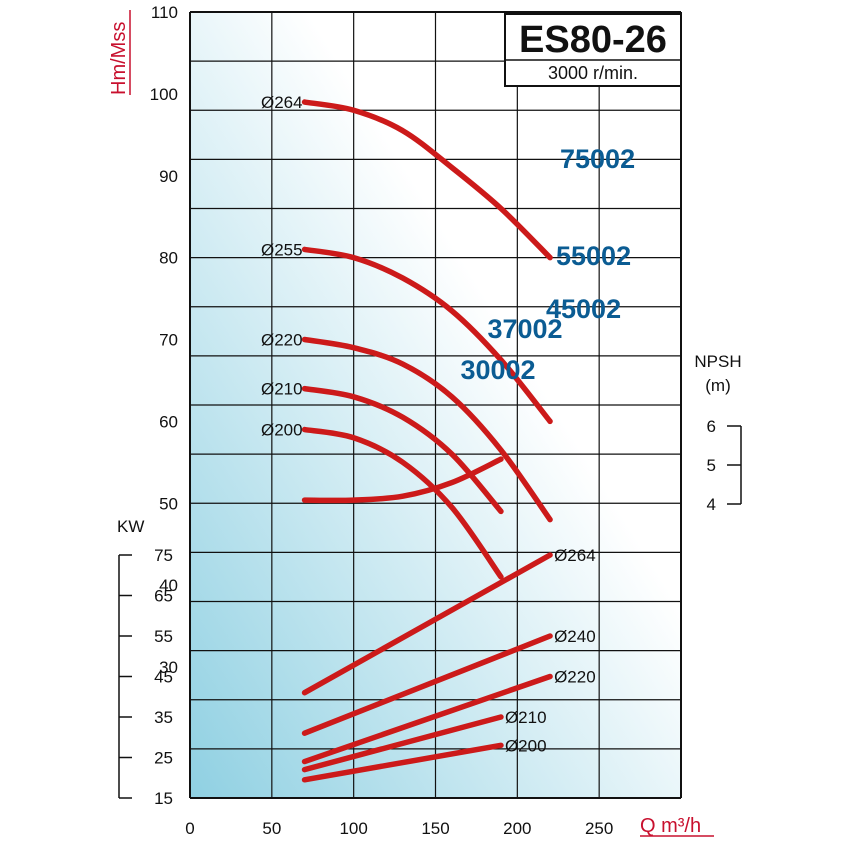  I want to click on power-tick-label: 25, so click(163, 758).